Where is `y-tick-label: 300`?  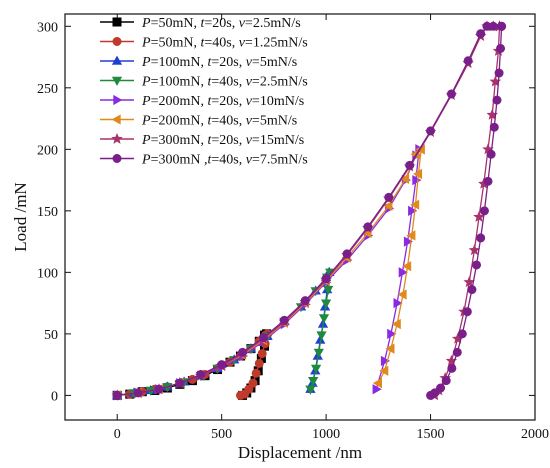 y-tick-label: 300 is located at coordinates (47, 27).